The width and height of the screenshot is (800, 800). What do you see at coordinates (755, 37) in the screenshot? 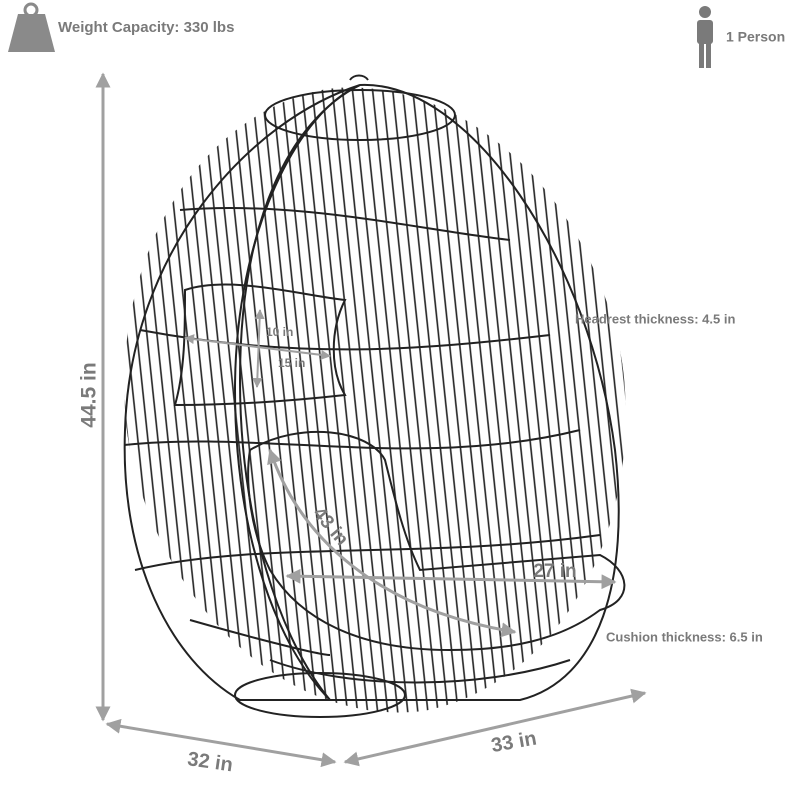
I see `occupancy: 1 Person` at bounding box center [755, 37].